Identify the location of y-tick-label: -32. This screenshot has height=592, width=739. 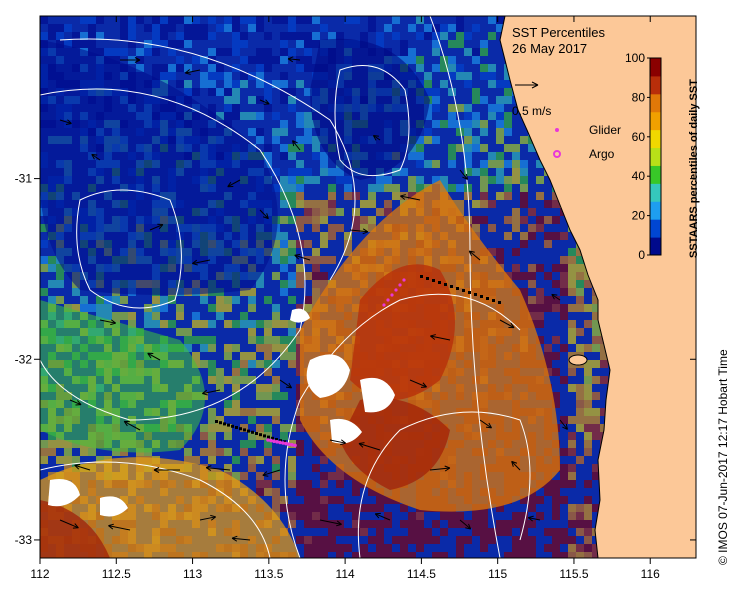
(24, 359).